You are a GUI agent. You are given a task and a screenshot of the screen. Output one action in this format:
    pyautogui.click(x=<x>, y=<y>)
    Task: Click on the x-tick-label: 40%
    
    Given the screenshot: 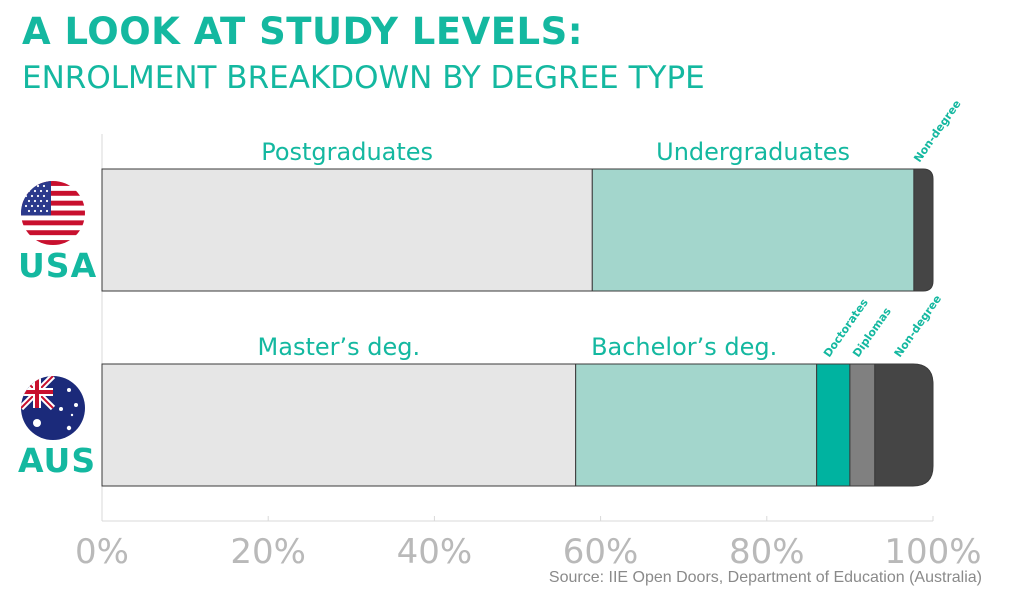 What is the action you would take?
    pyautogui.click(x=435, y=552)
    